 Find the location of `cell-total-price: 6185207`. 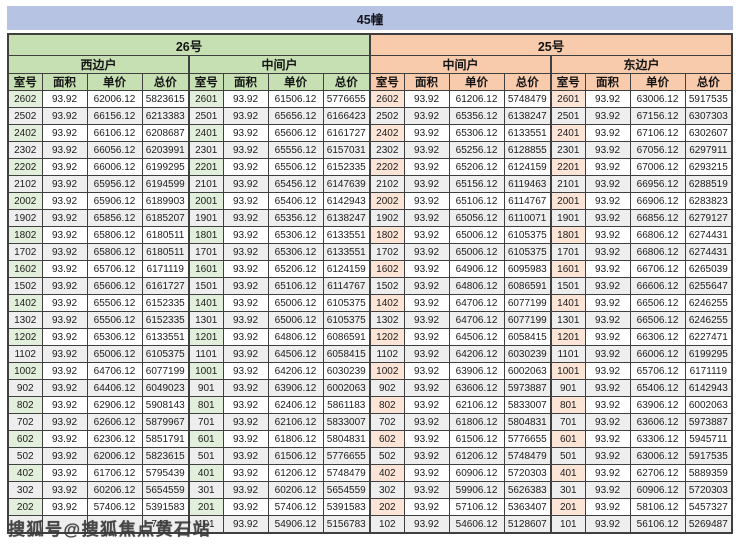

cell-total-price: 6185207 is located at coordinates (165, 218).